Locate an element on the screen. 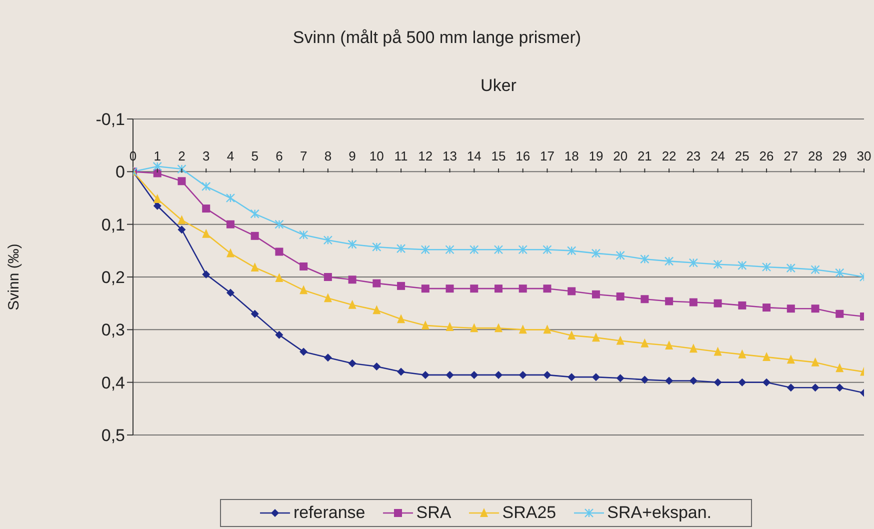 The height and width of the screenshot is (529, 874). x-tick-label: 29 is located at coordinates (839, 156).